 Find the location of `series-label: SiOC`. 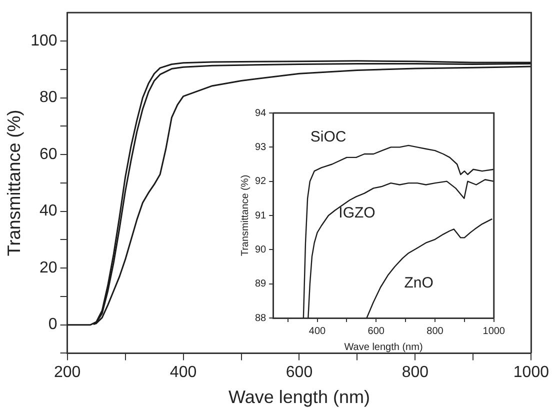

series-label: SiOC is located at coordinates (328, 137).